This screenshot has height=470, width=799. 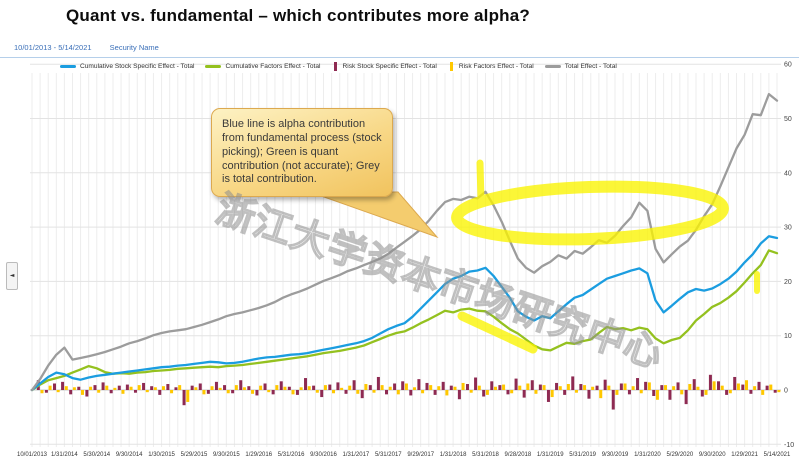 I want to click on svg-text: 5/31/2017, so click(x=388, y=455).